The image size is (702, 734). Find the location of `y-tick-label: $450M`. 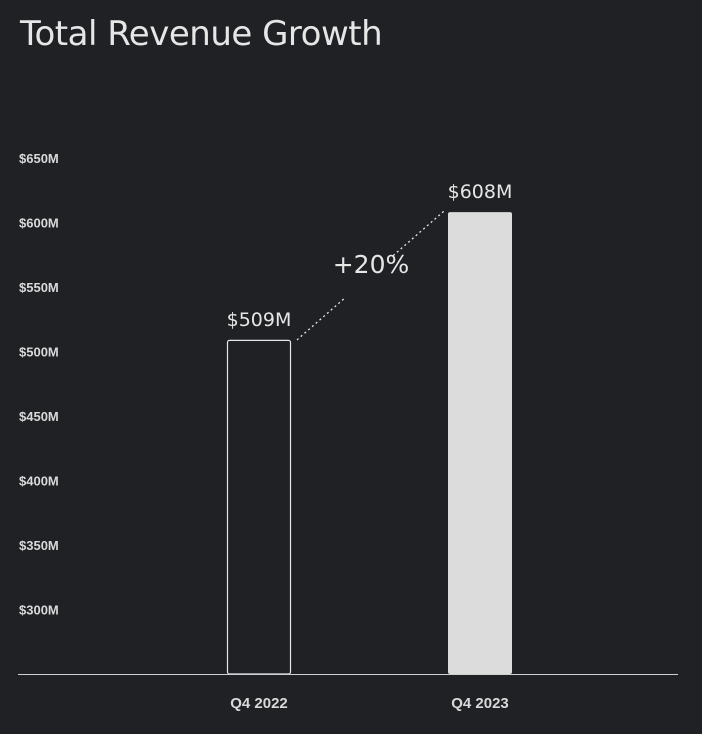

y-tick-label: $450M is located at coordinates (39, 416).